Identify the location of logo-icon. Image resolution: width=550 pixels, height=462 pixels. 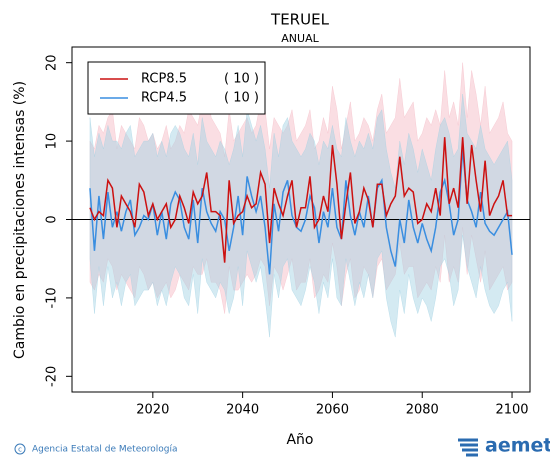
(468, 447).